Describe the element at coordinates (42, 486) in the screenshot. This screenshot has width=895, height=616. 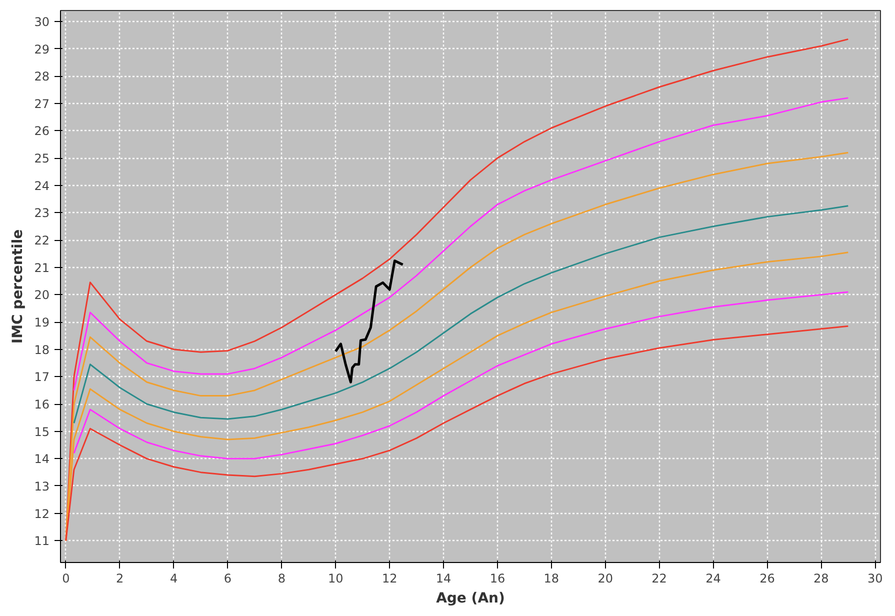
I see `y-tick-label: 13` at that location.